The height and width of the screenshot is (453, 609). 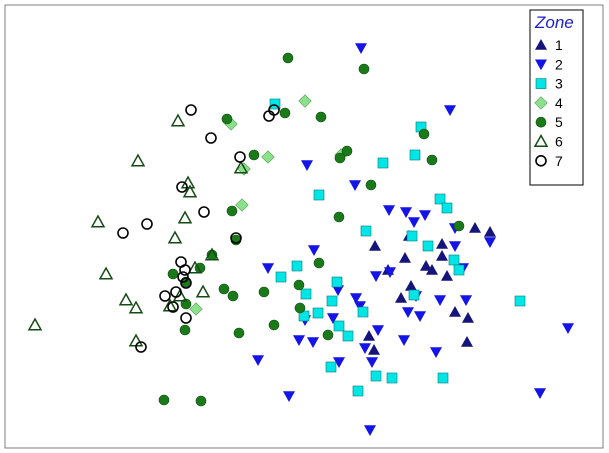 What do you see at coordinates (559, 84) in the screenshot?
I see `legend-label-zone-3: 3` at bounding box center [559, 84].